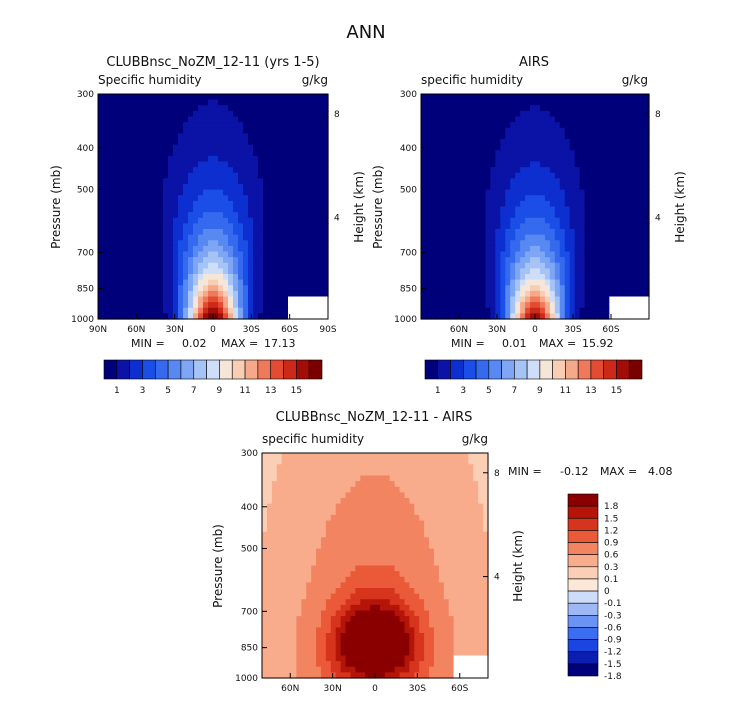  Describe the element at coordinates (85, 149) in the screenshot. I see `pressure-tick-label: 400` at that location.